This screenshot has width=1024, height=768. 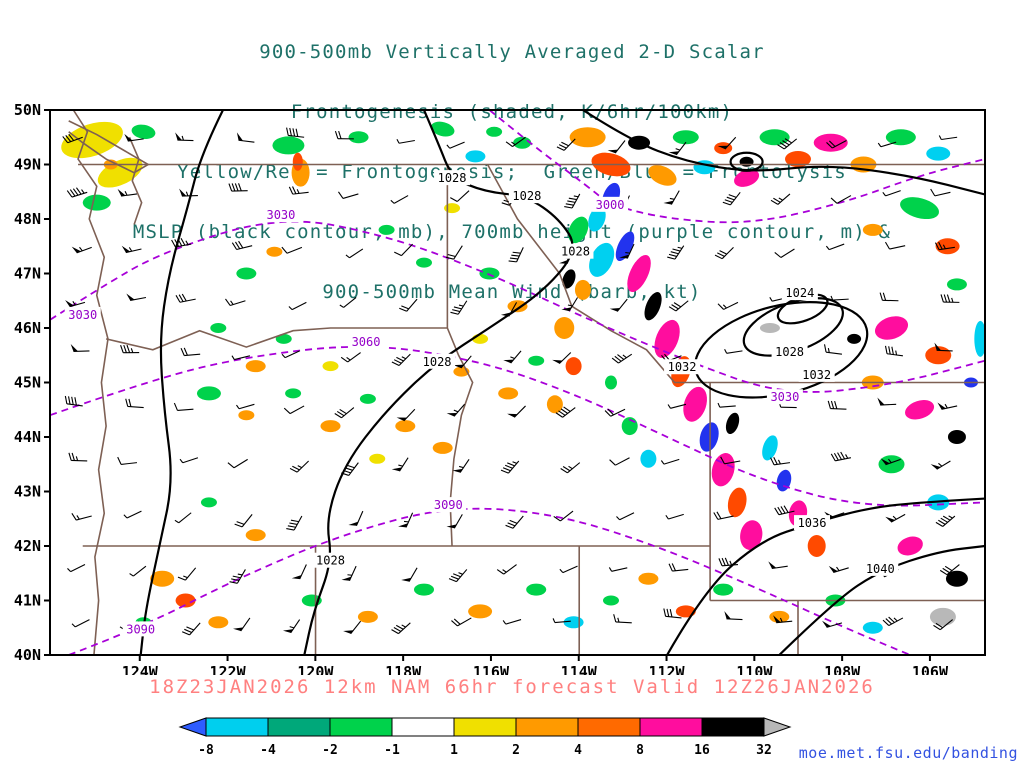 I want to click on y-tick-label: 49N, so click(x=27, y=165).